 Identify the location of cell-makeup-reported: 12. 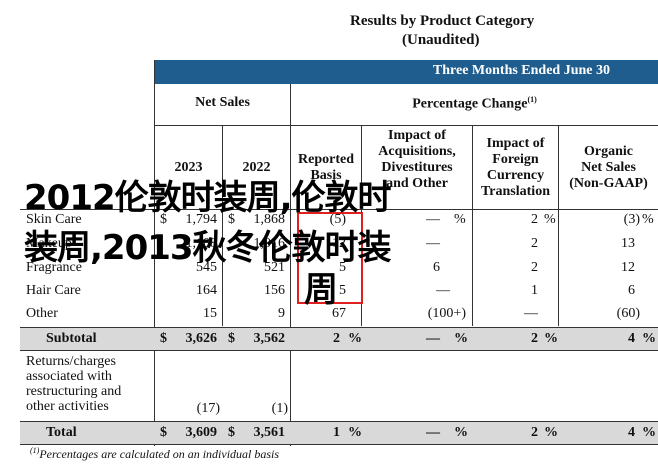
(339, 243).